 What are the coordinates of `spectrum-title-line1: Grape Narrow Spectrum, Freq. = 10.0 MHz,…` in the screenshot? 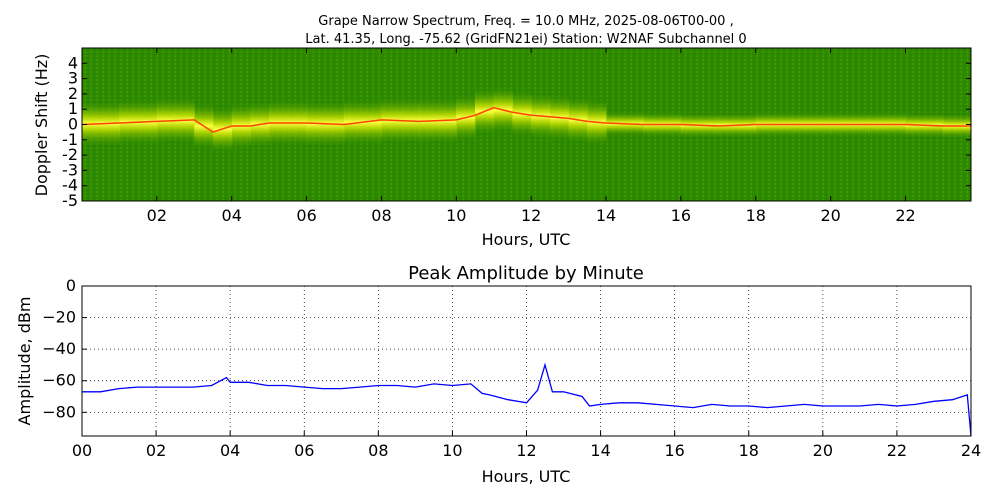 It's located at (525, 21).